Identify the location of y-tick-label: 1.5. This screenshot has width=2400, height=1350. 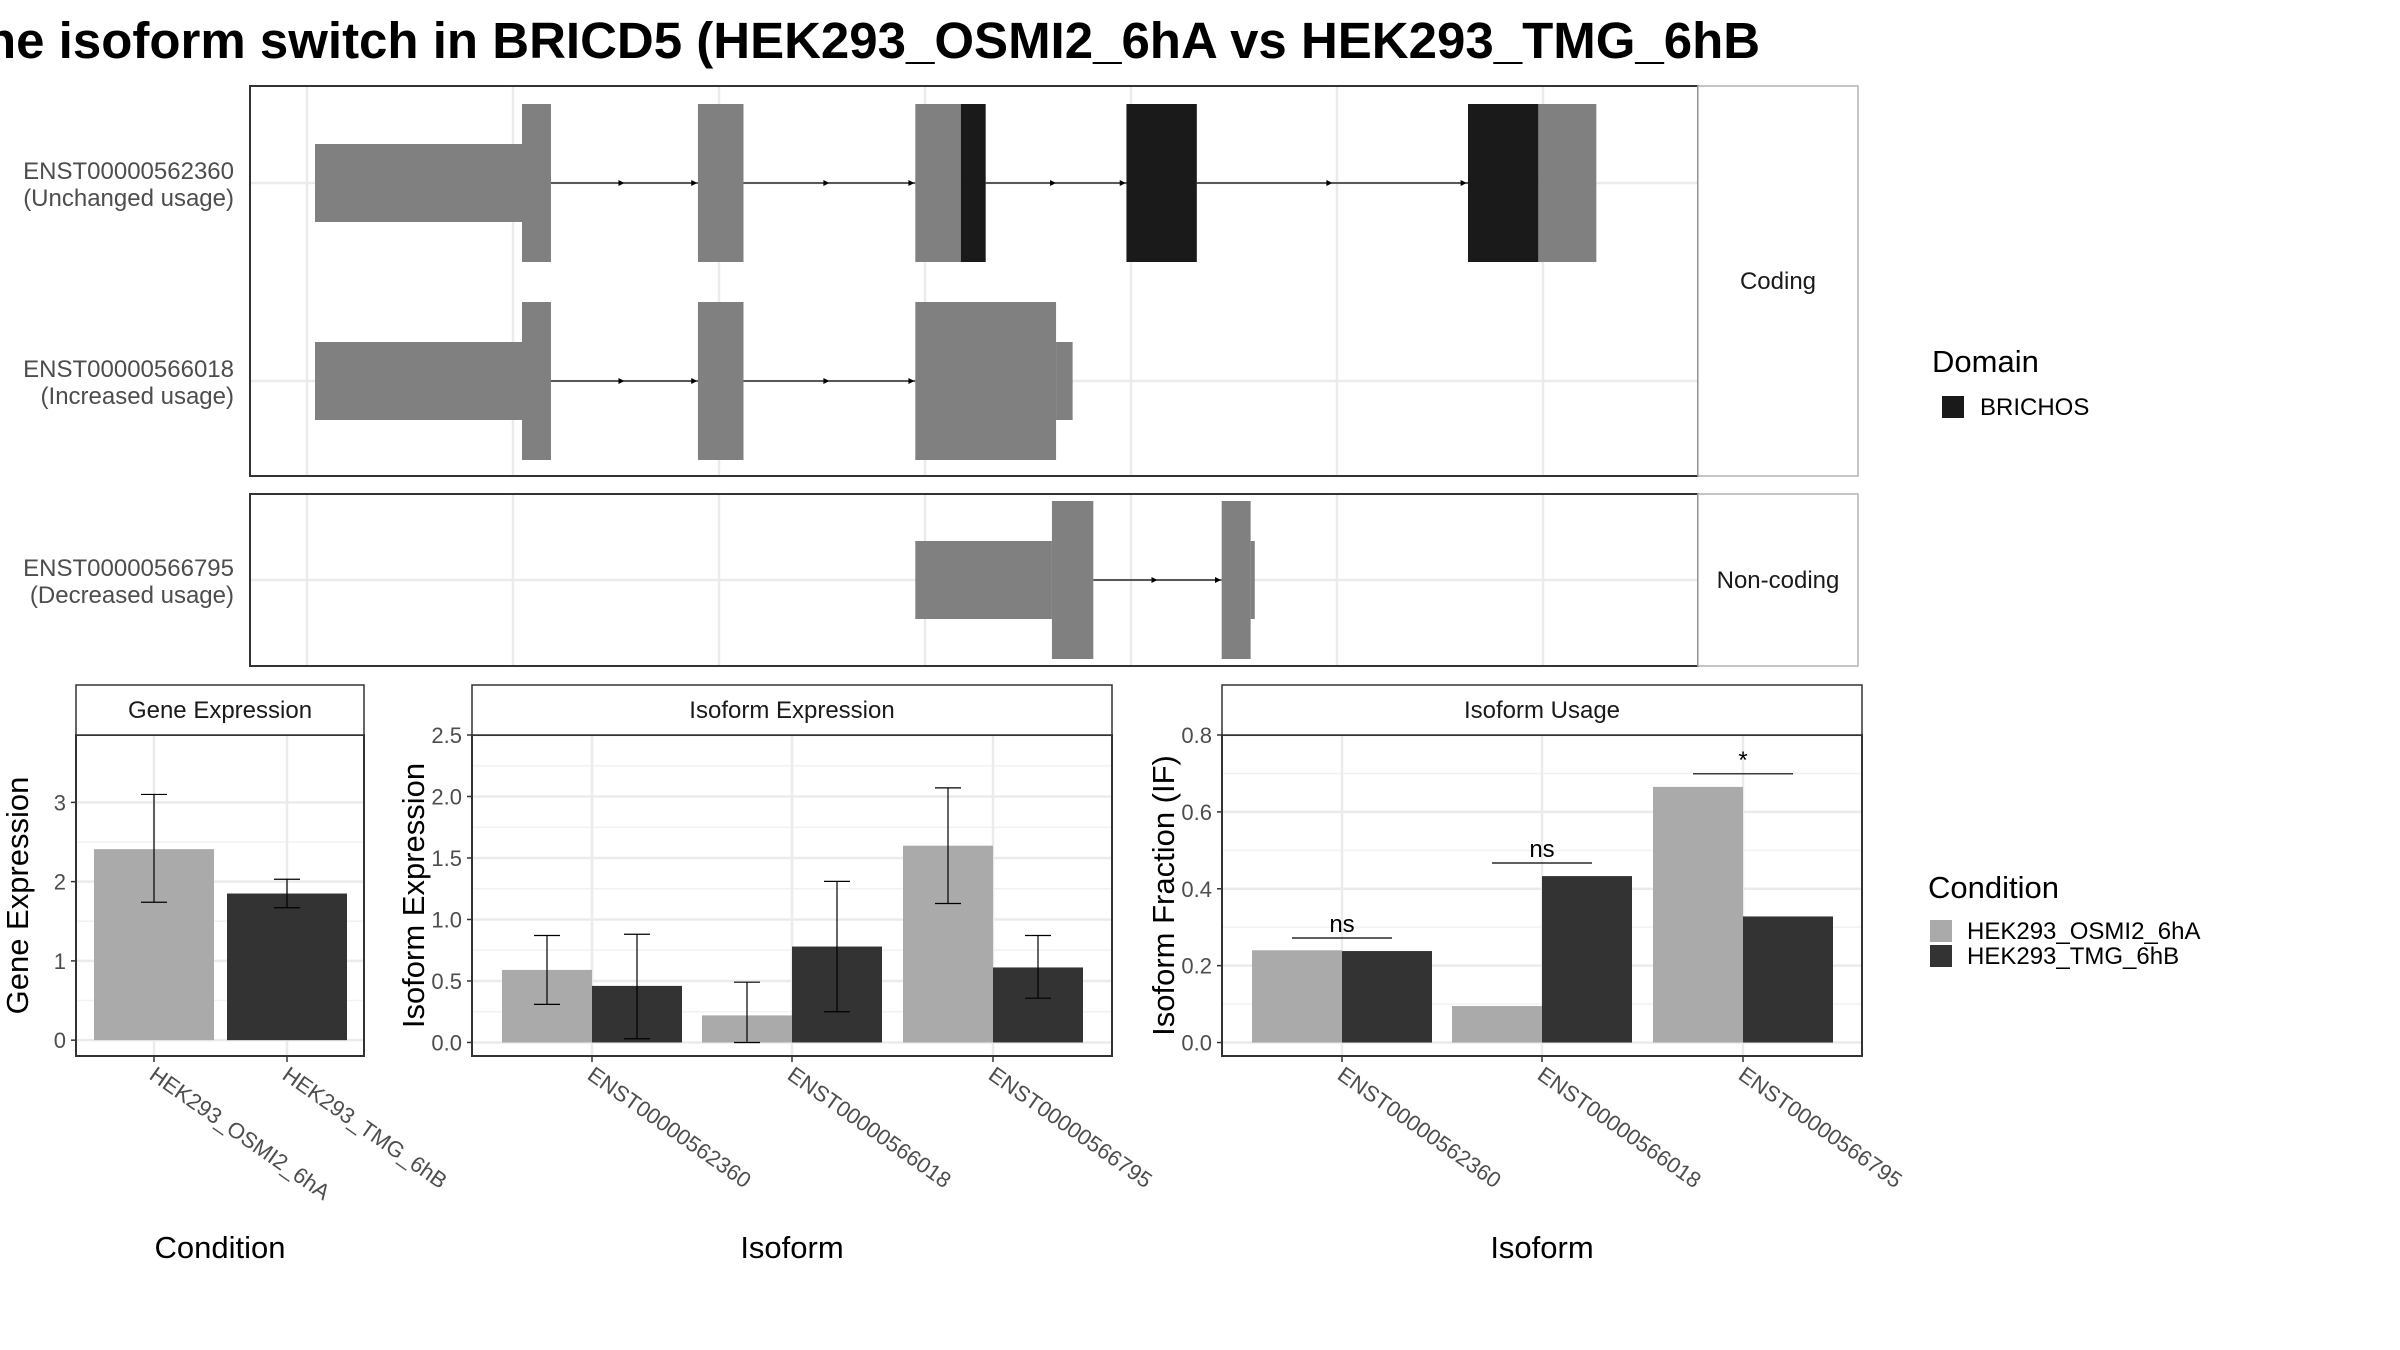
(446, 858).